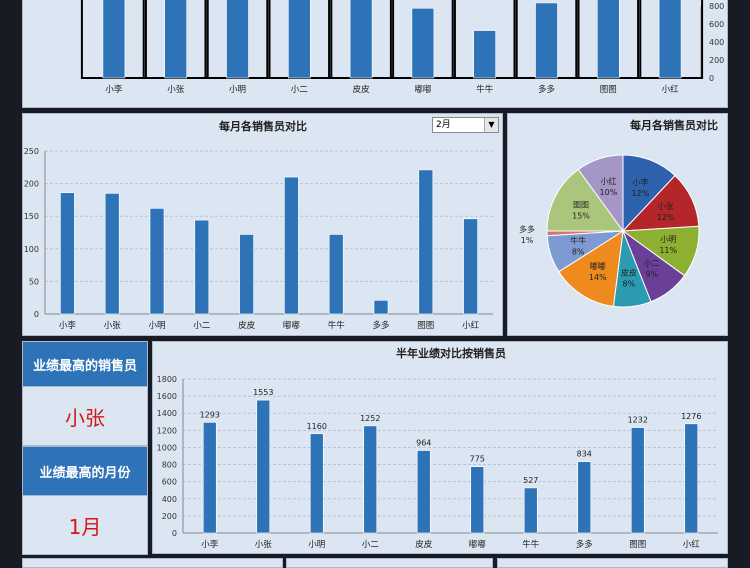 The width and height of the screenshot is (750, 568). Describe the element at coordinates (640, 182) in the screenshot. I see `pie-label-name: 小李` at that location.